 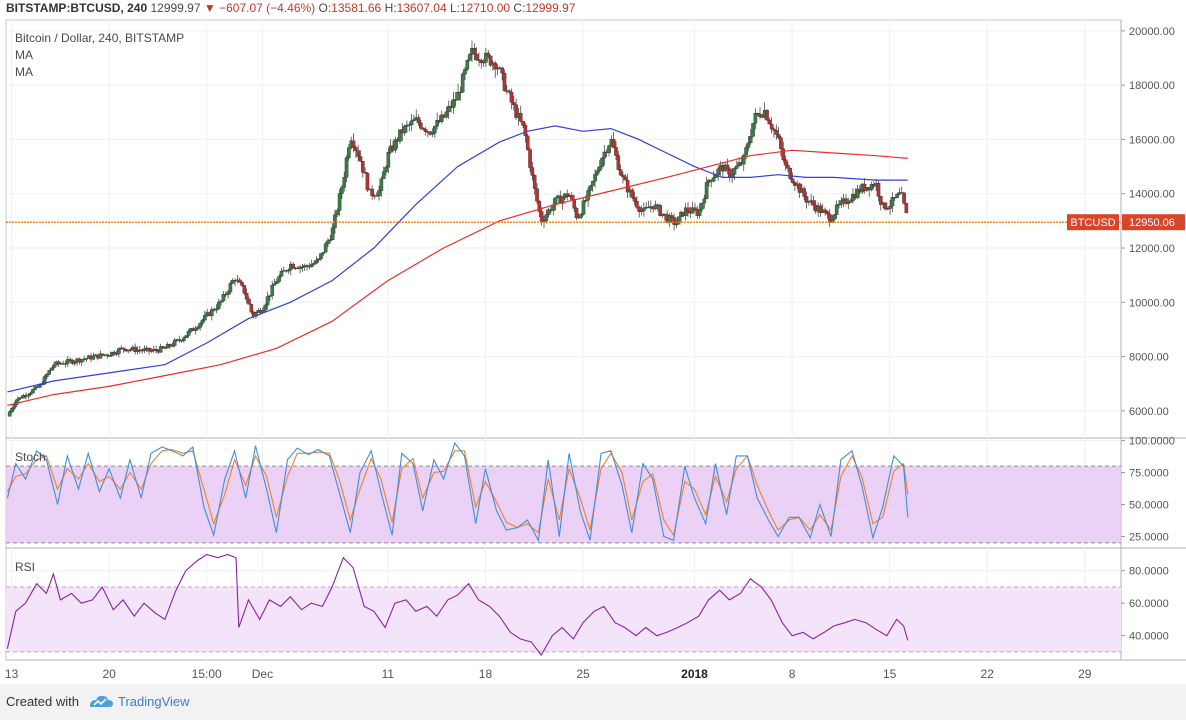 What do you see at coordinates (207, 674) in the screenshot?
I see `x-tick-label: 15:00` at bounding box center [207, 674].